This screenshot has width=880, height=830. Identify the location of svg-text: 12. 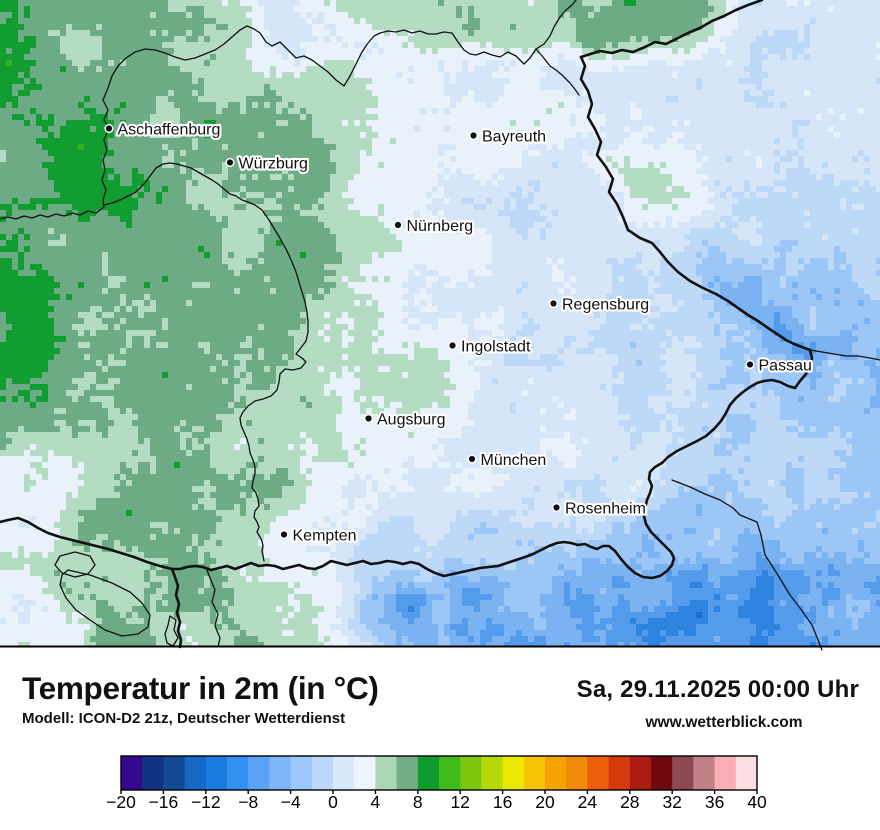
(459, 802).